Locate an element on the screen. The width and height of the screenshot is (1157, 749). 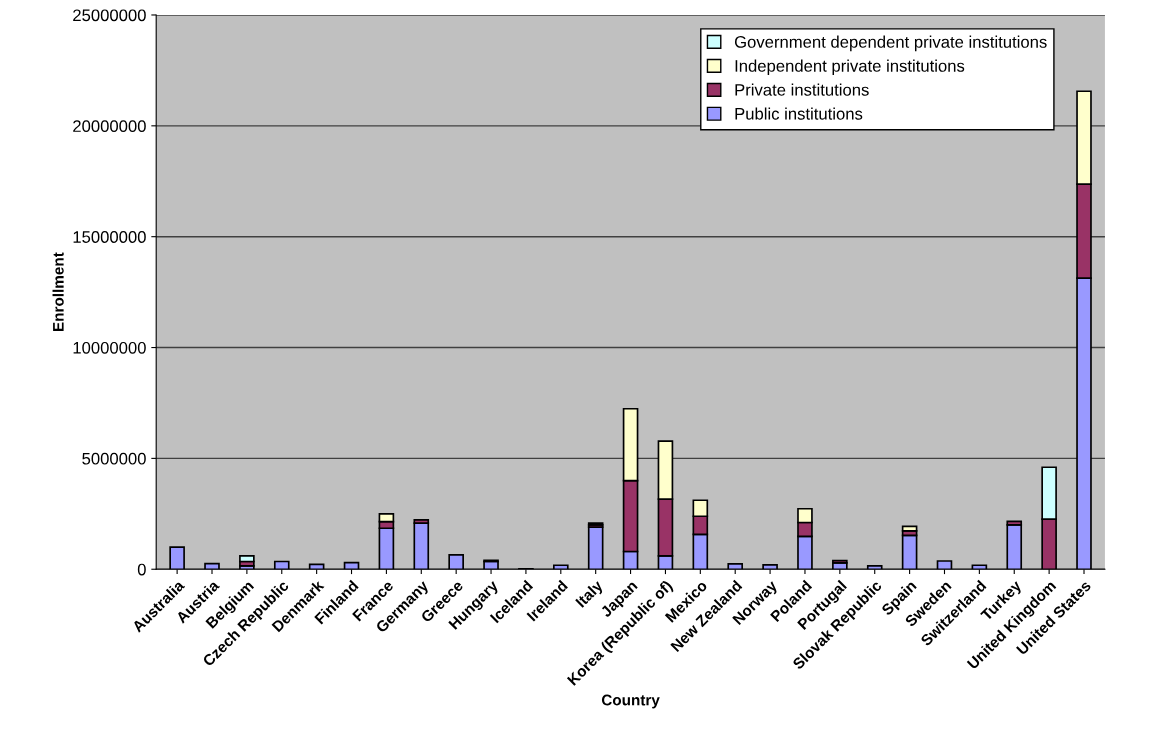
y-tick-label: 25000000 is located at coordinates (109, 15).